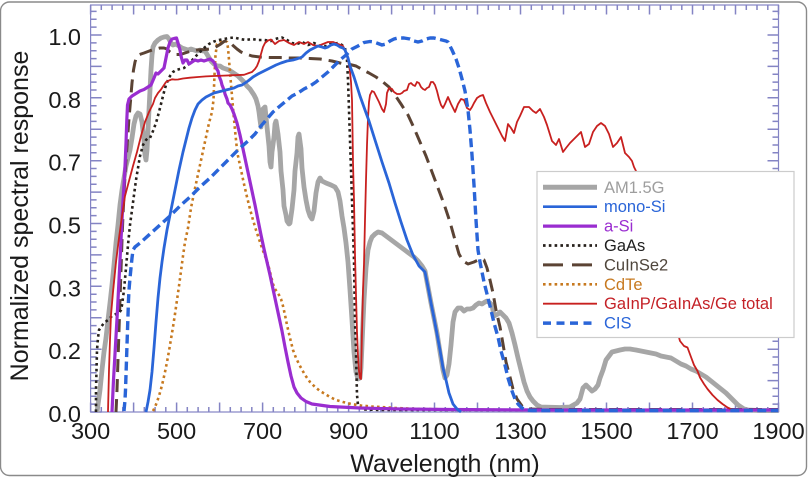 The width and height of the screenshot is (810, 480). Describe the element at coordinates (618, 227) in the screenshot. I see `svg-text: a-Si` at that location.